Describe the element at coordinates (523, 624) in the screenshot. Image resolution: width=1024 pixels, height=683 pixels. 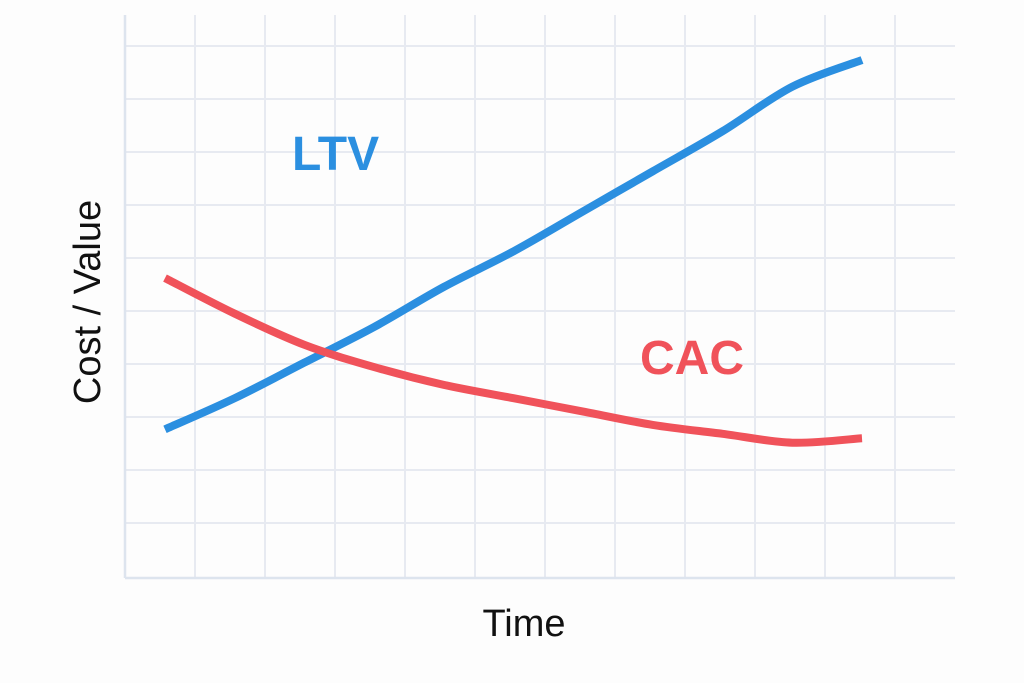
I see `x-axis-title: Time` at that location.